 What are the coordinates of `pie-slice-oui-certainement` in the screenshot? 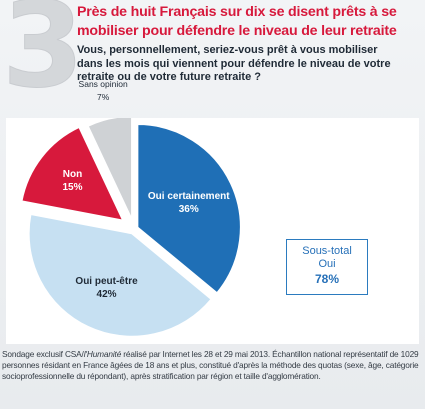 It's located at (189, 209).